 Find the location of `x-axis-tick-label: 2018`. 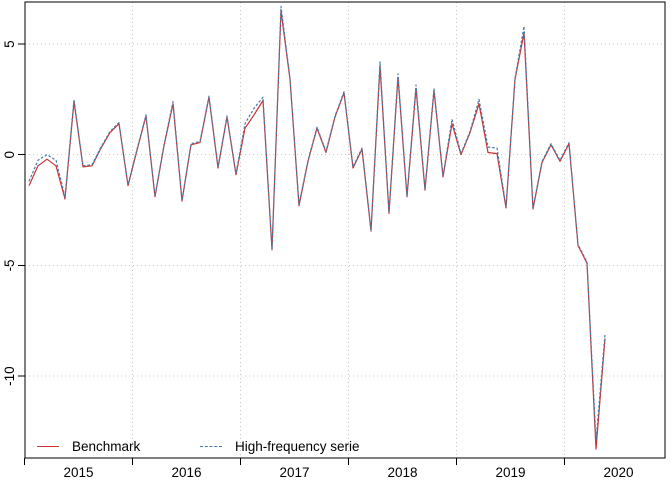

x-axis-tick-label: 2018 is located at coordinates (402, 472).